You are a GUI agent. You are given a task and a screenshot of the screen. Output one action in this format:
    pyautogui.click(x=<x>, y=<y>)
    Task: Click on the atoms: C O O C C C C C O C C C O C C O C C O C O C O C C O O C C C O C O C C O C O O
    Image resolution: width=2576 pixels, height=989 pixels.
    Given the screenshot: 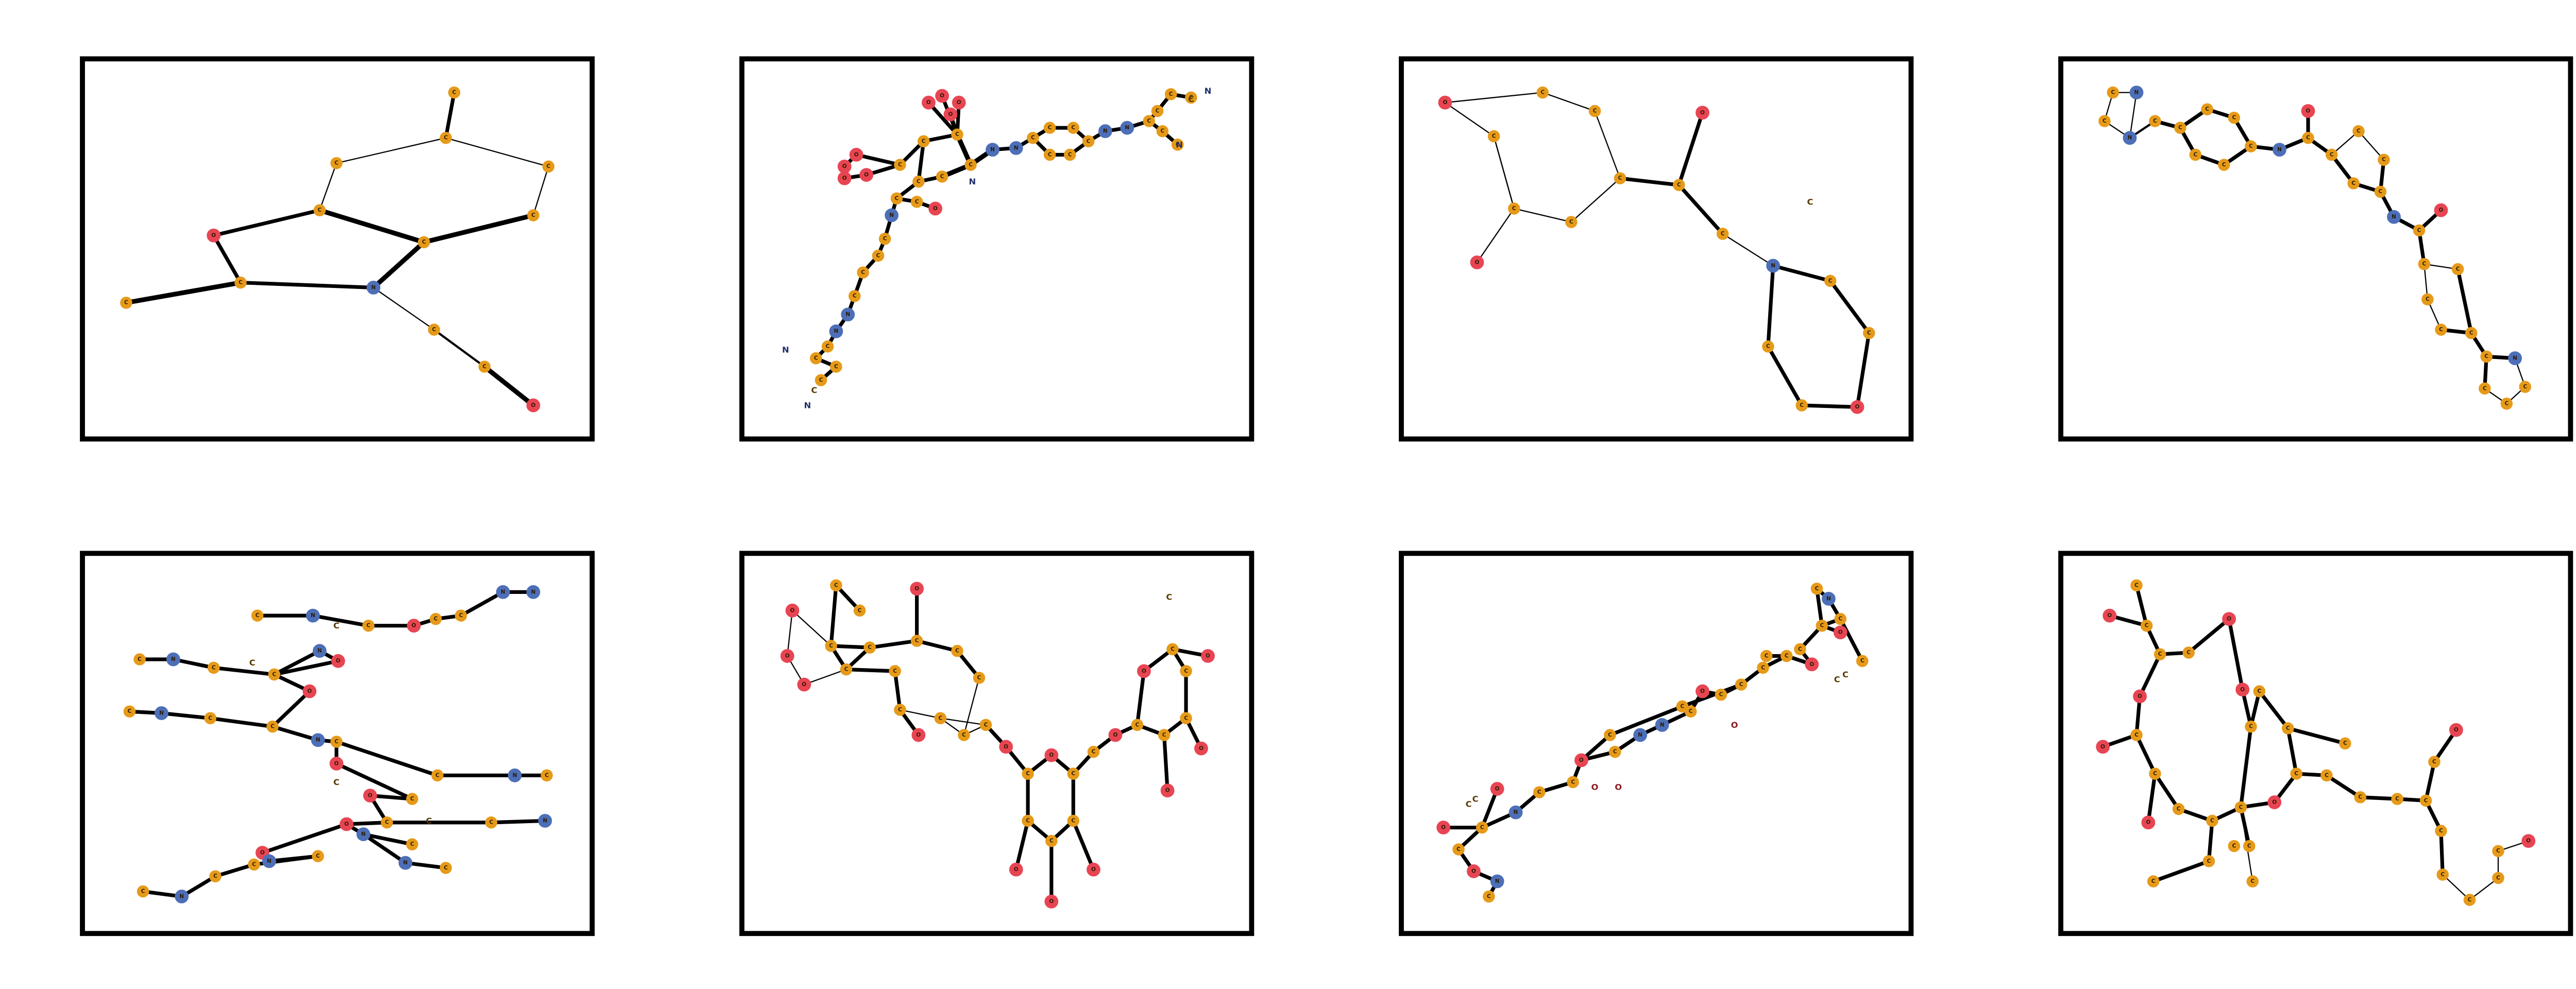 What is the action you would take?
    pyautogui.click(x=998, y=744)
    